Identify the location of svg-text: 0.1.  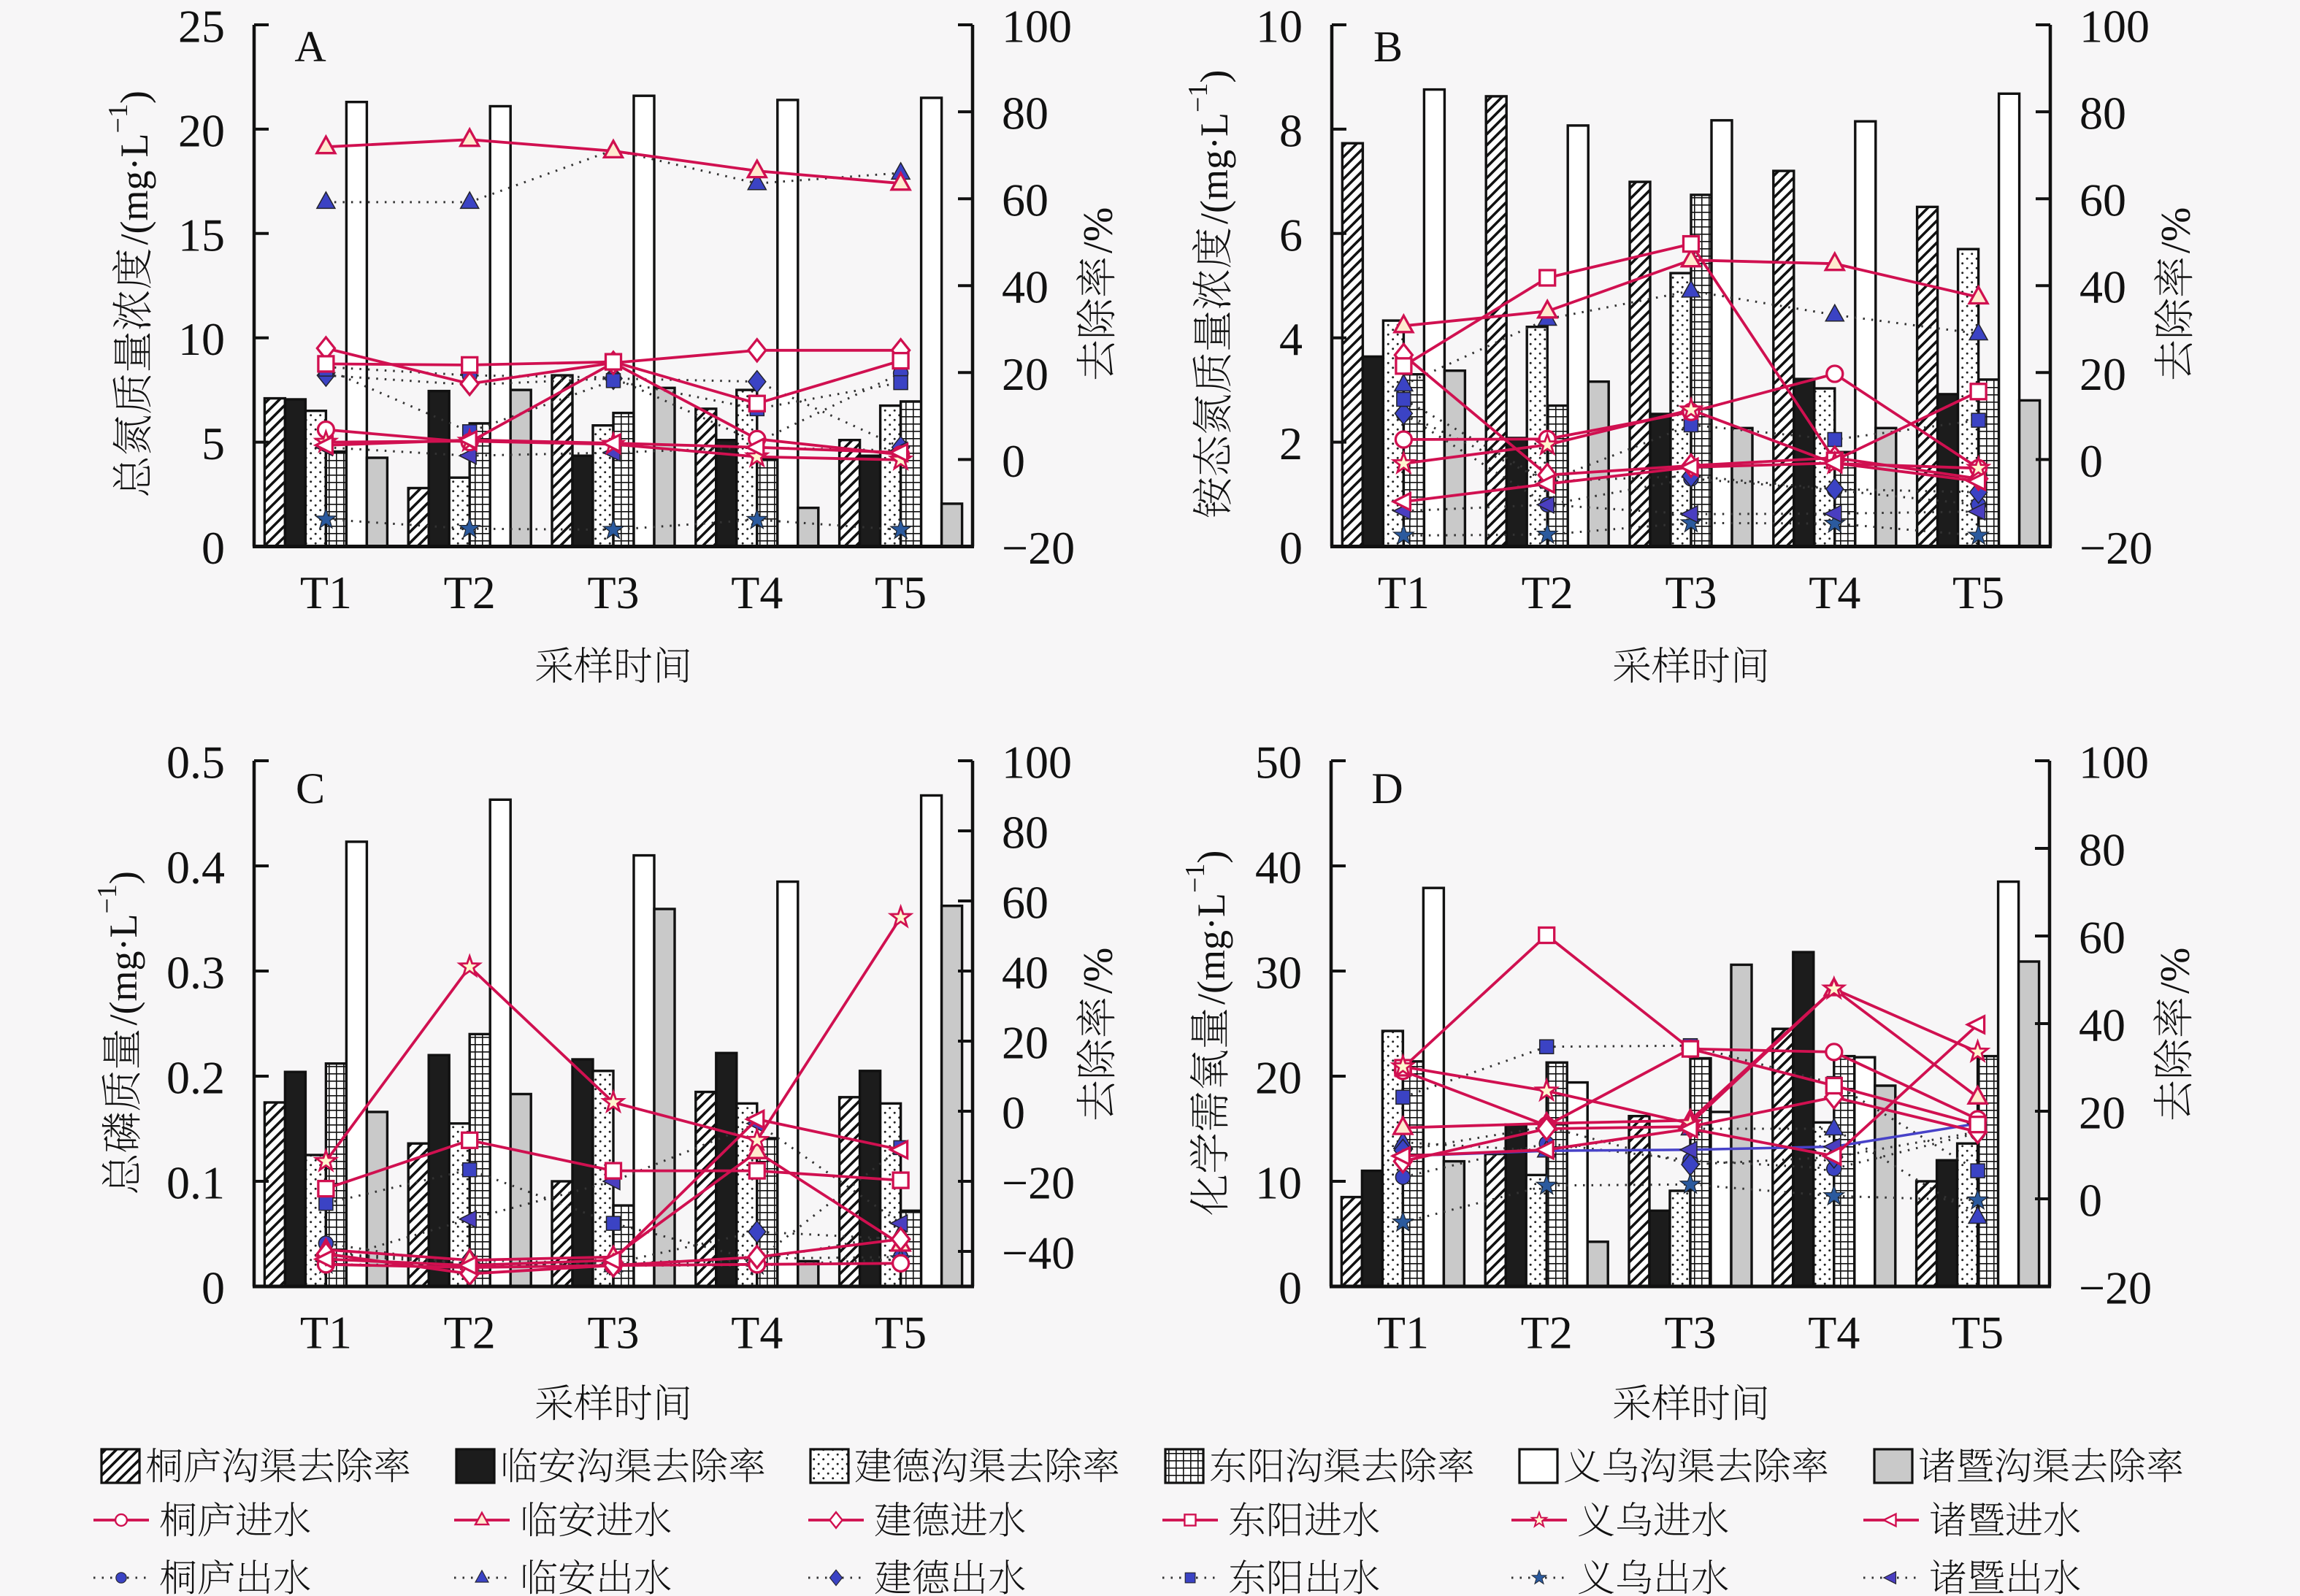
(195, 1183).